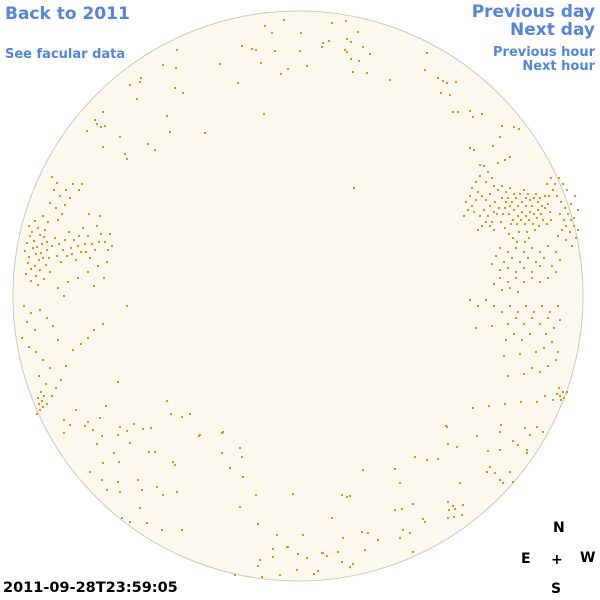 The image size is (600, 600). What do you see at coordinates (544, 52) in the screenshot?
I see `previous-hour-link: Previous hour` at bounding box center [544, 52].